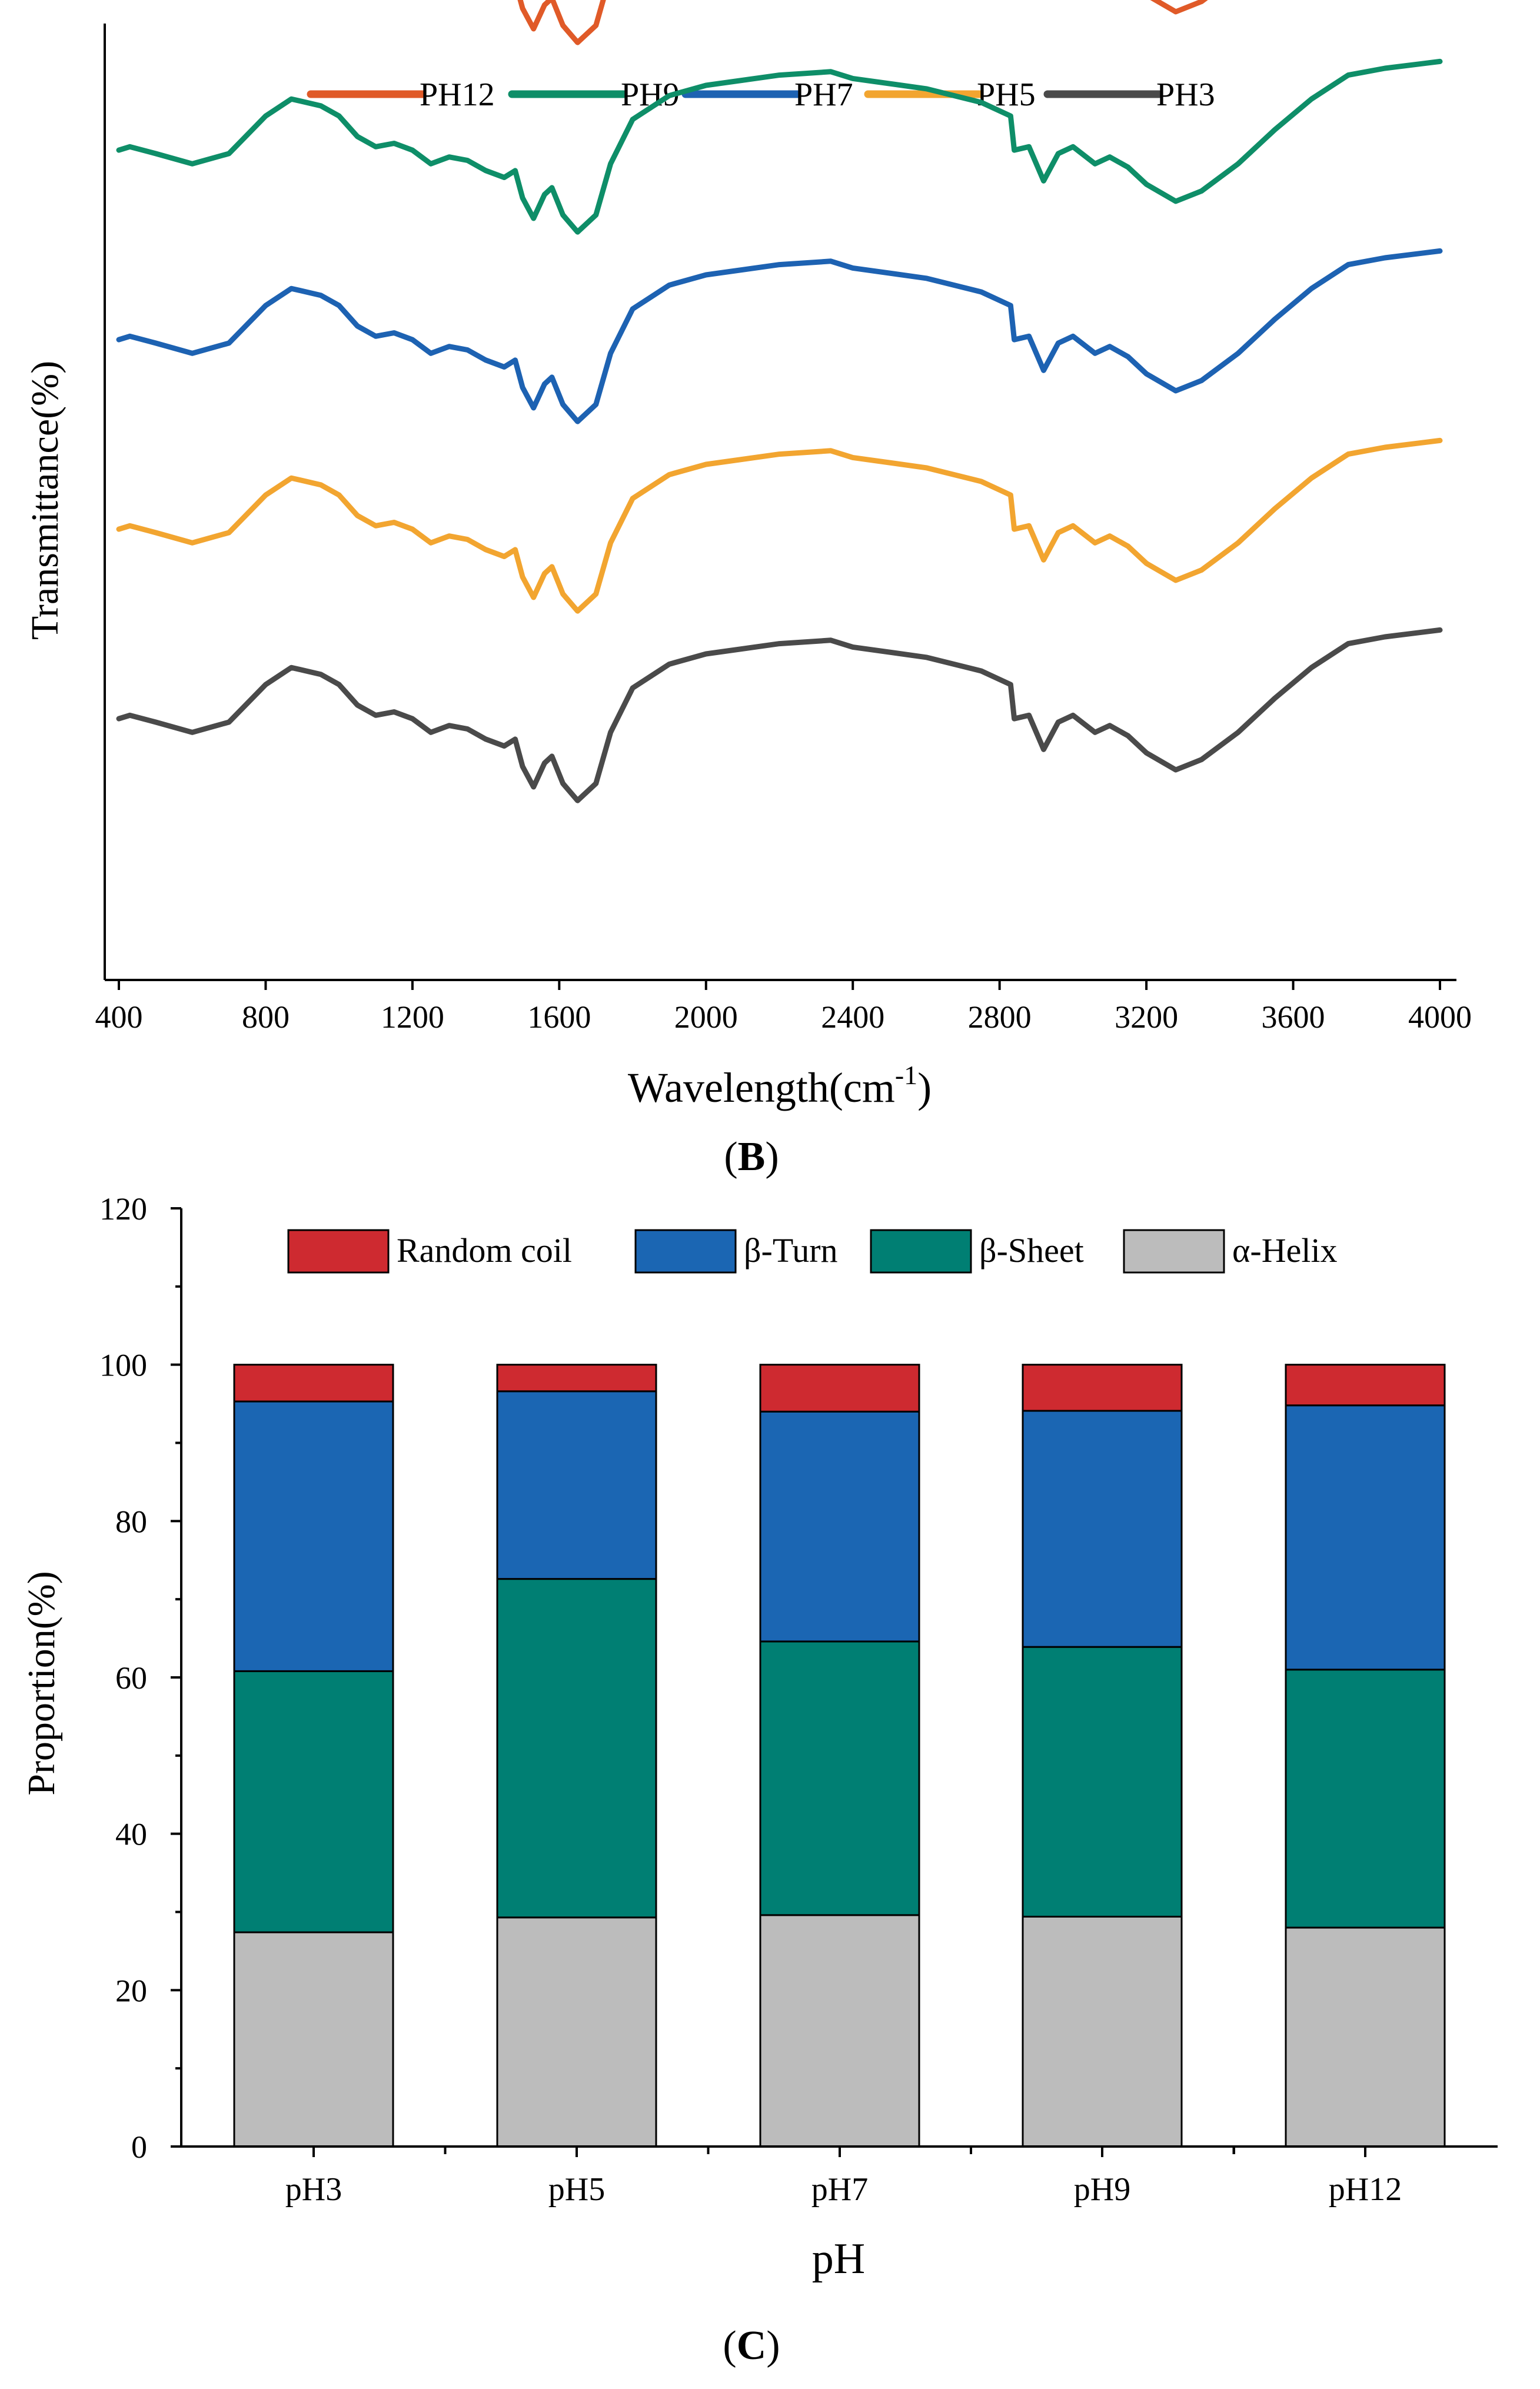  Describe the element at coordinates (783, 1007) in the screenshot. I see `ftir-x-ticks: 400 800 1200 1600 2000 2400 2800 3200 3600 4000` at that location.